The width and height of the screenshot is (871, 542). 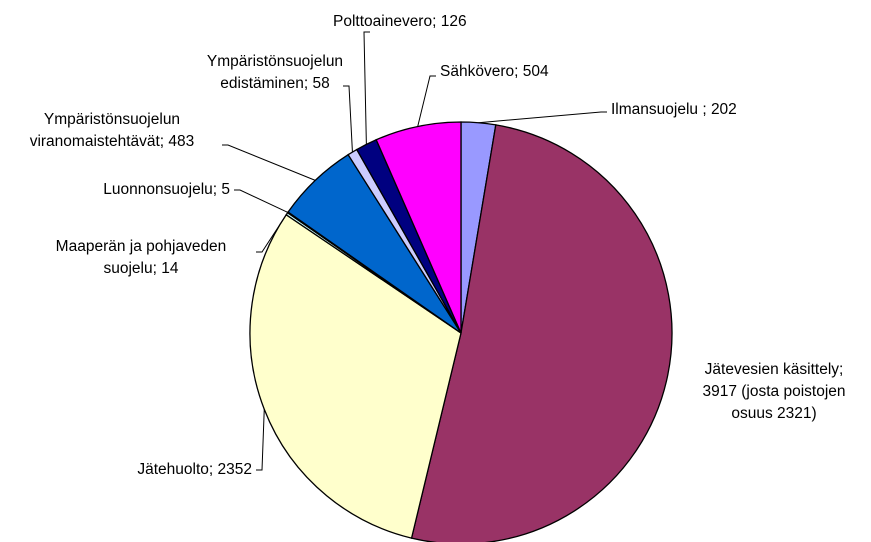 I want to click on data-label-line: Sähkövero; 504, so click(x=494, y=71).